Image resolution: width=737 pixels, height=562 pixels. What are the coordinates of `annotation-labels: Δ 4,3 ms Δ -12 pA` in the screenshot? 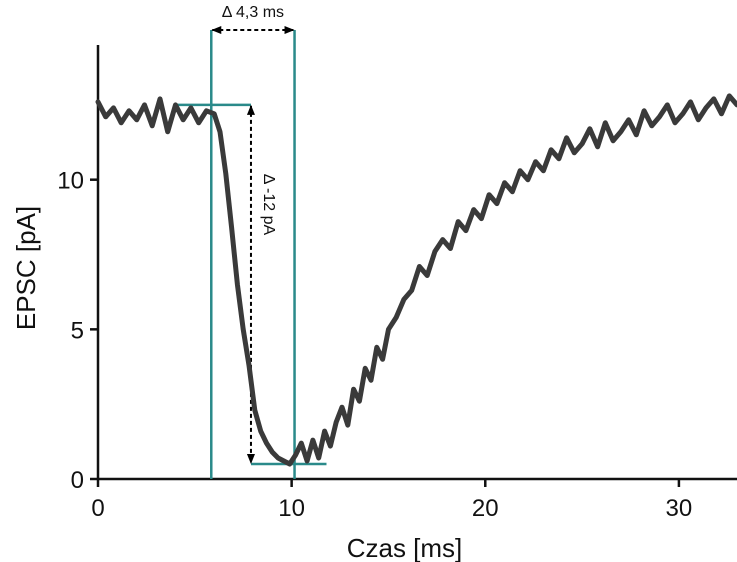 It's located at (253, 119).